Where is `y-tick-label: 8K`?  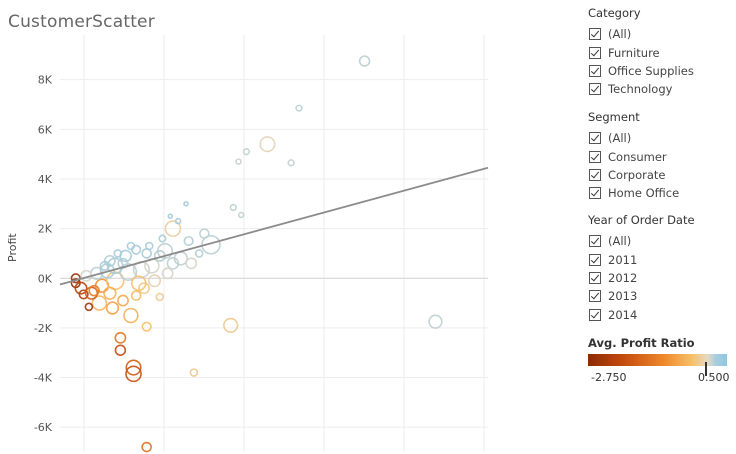 y-tick-label: 8K is located at coordinates (45, 80).